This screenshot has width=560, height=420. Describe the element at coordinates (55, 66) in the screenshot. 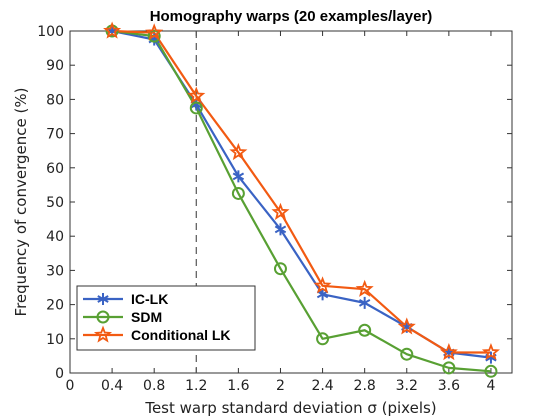

I see `y-tick-label: 90` at that location.